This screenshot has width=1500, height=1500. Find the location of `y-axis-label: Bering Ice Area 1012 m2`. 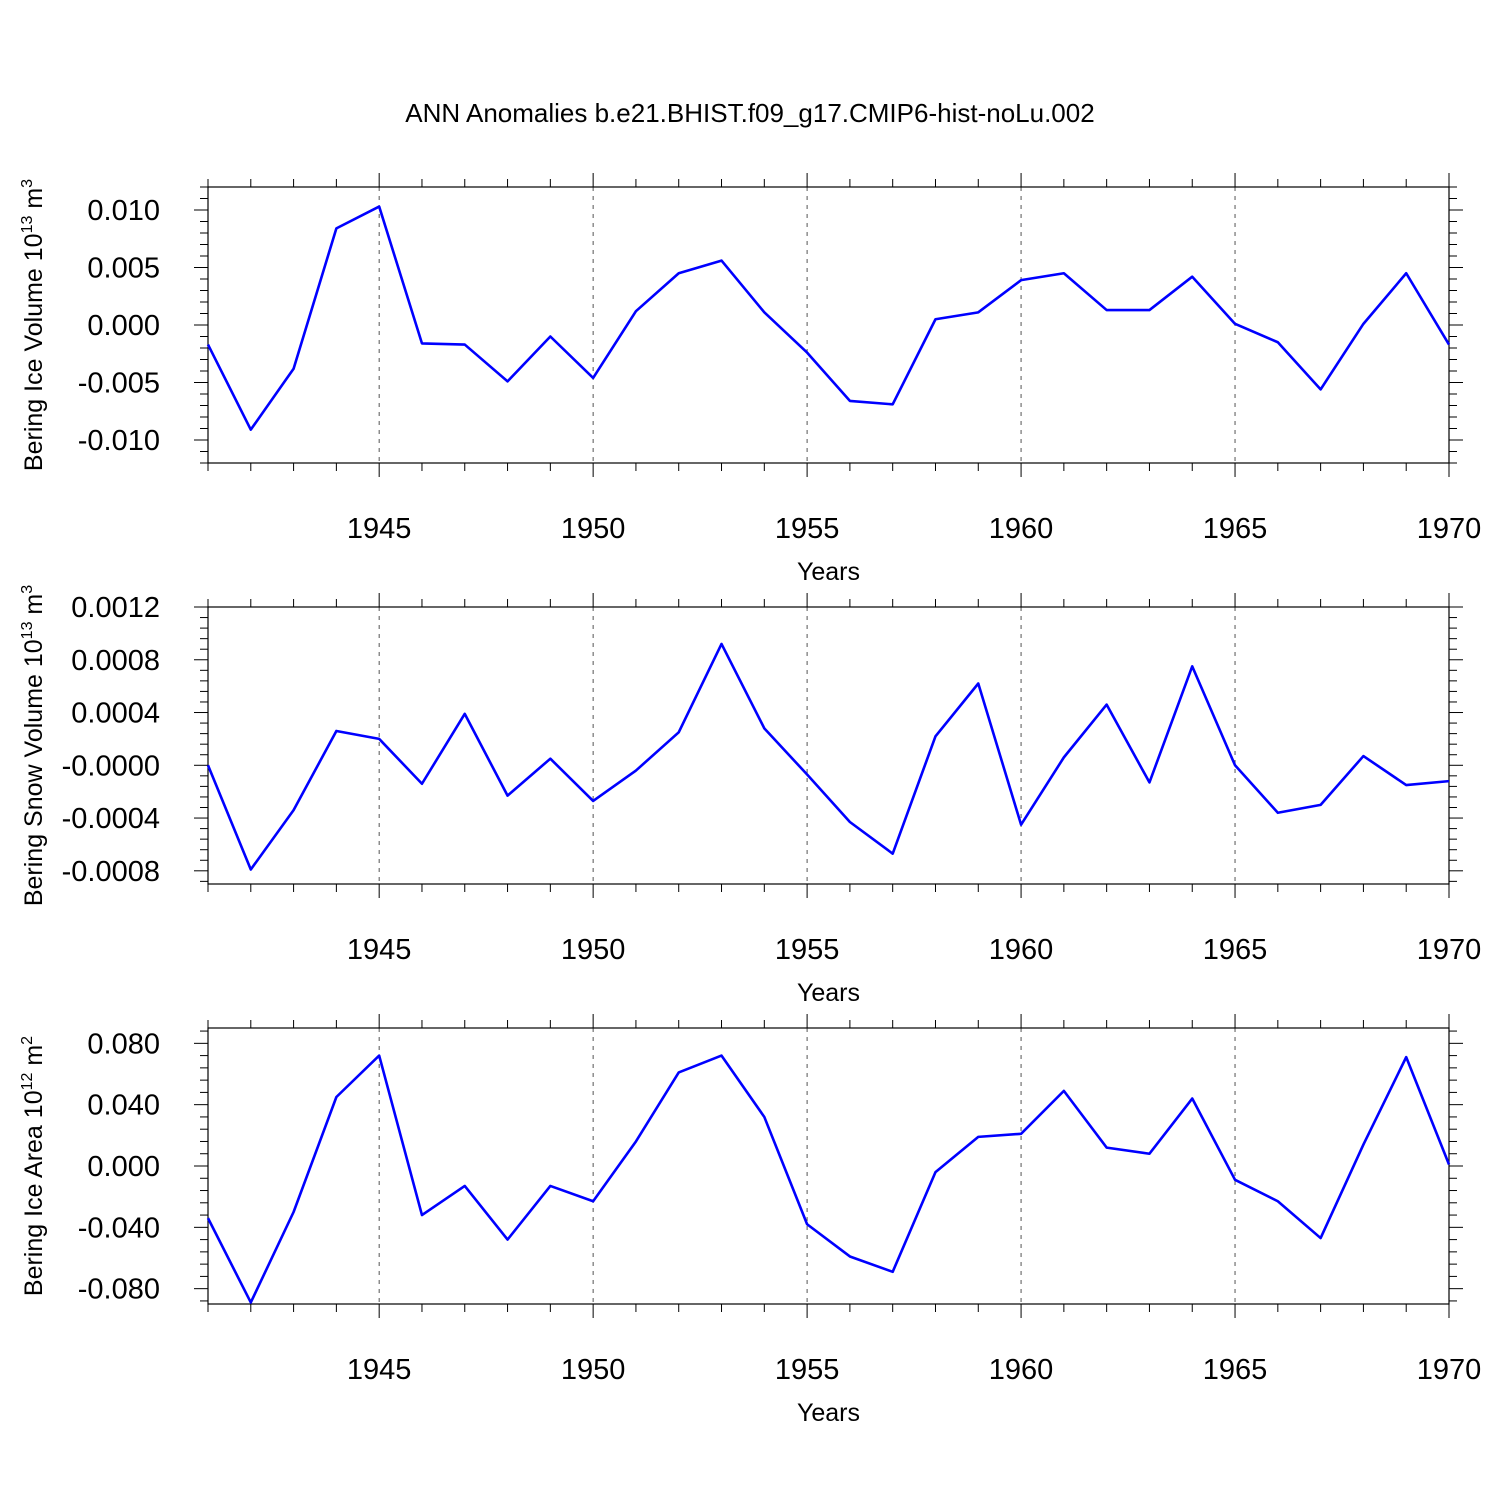

y-axis-label: Bering Ice Area 1012 m2 is located at coordinates (33, 1166).